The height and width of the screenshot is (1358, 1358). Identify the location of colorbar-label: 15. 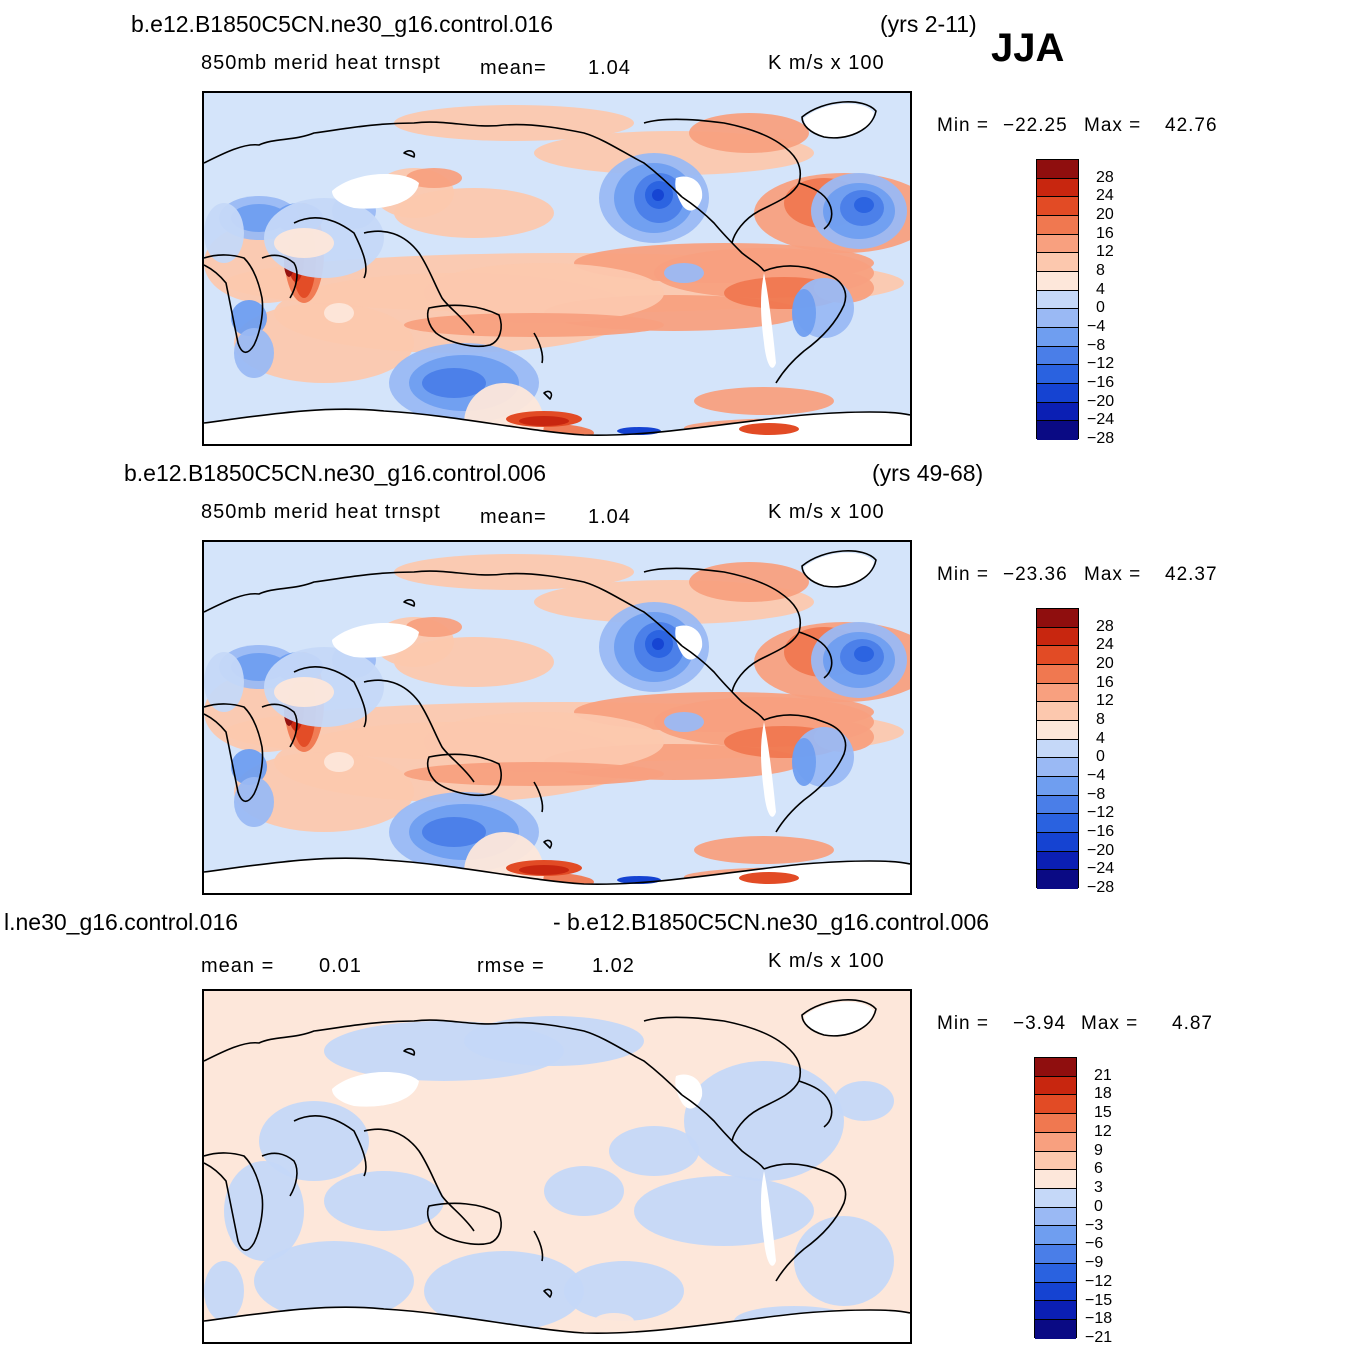
(1103, 1113).